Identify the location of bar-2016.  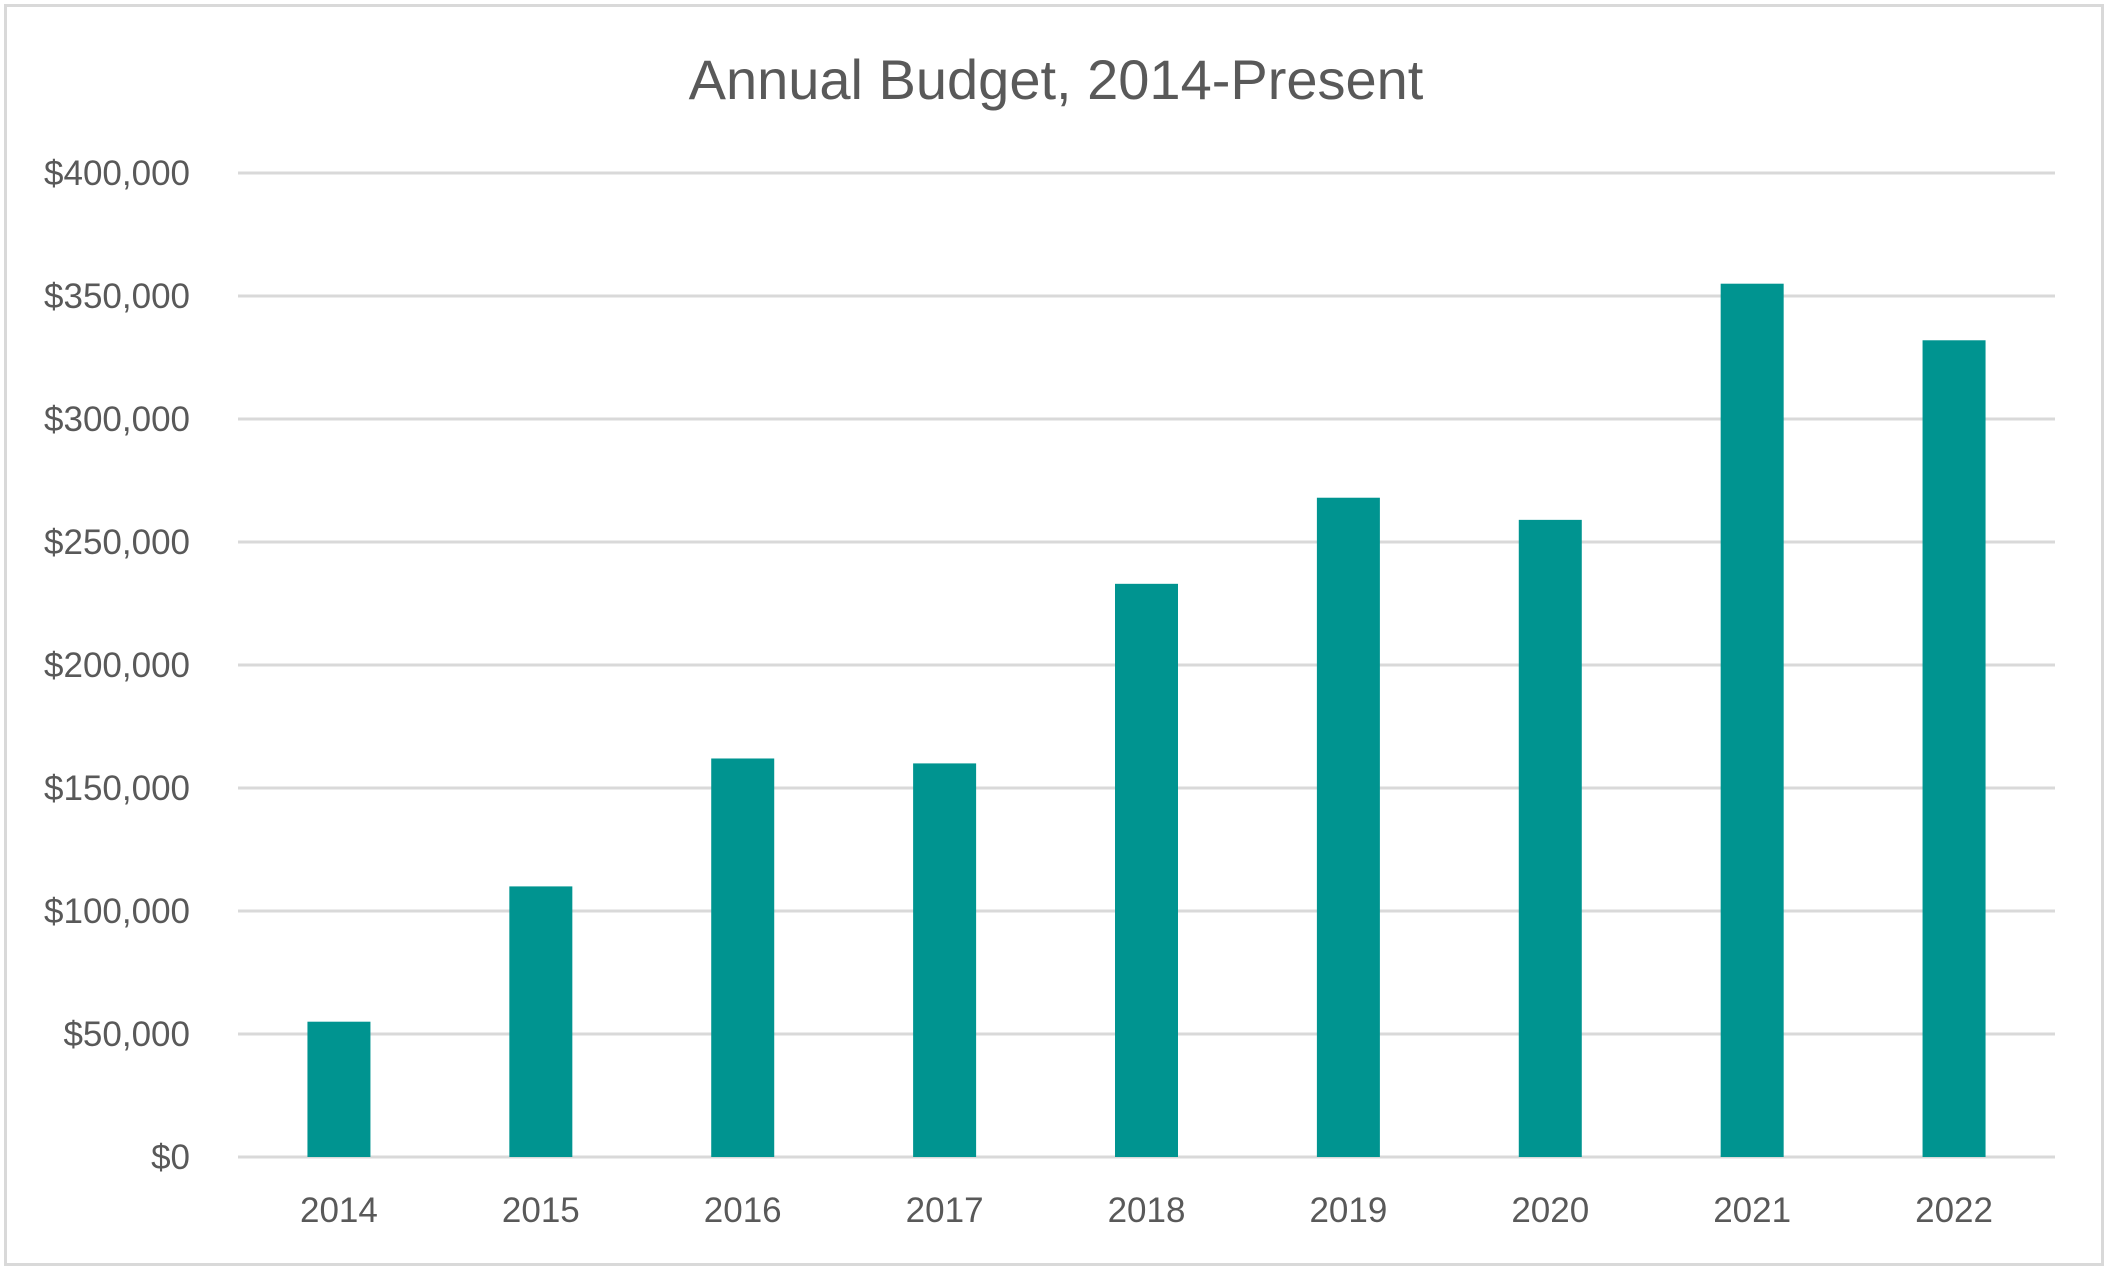
(743, 957).